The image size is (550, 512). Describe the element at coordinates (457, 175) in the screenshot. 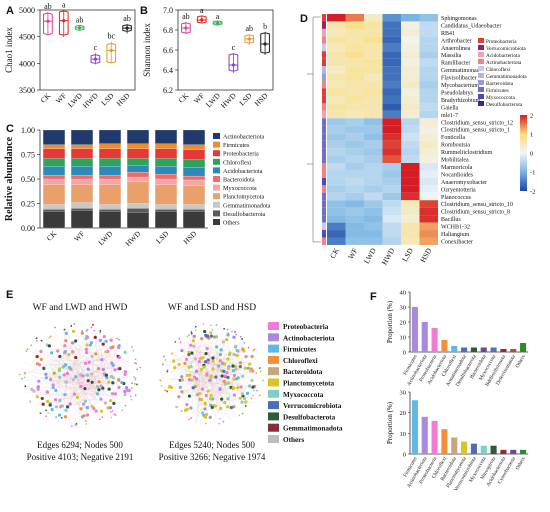

I see `row-label: Nocardioides` at that location.